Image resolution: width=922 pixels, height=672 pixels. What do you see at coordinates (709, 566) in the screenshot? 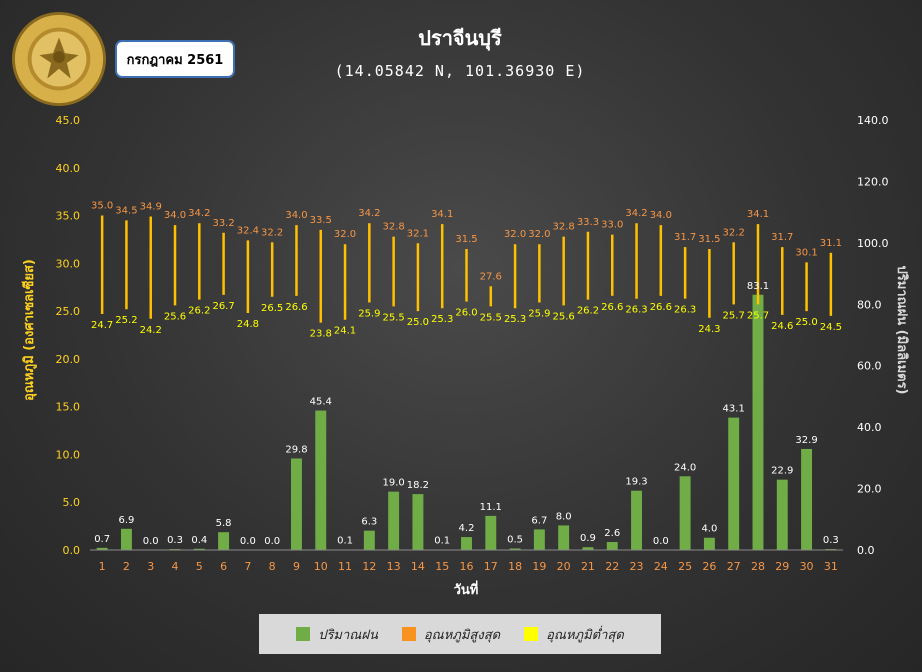
I see `x-tick-label: 26` at bounding box center [709, 566].